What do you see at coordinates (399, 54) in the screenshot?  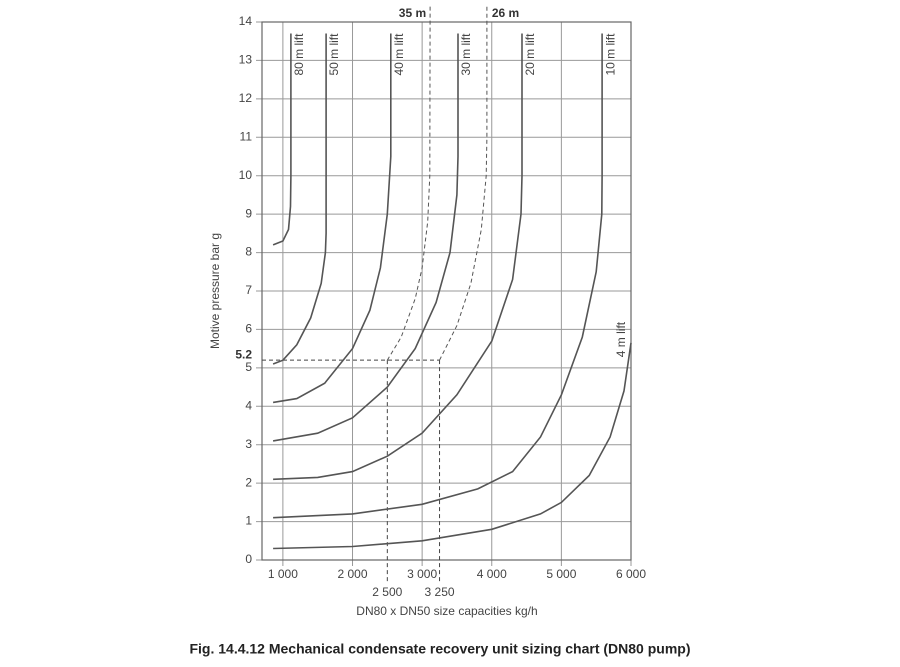 I see `series-label: 40 m lift` at bounding box center [399, 54].